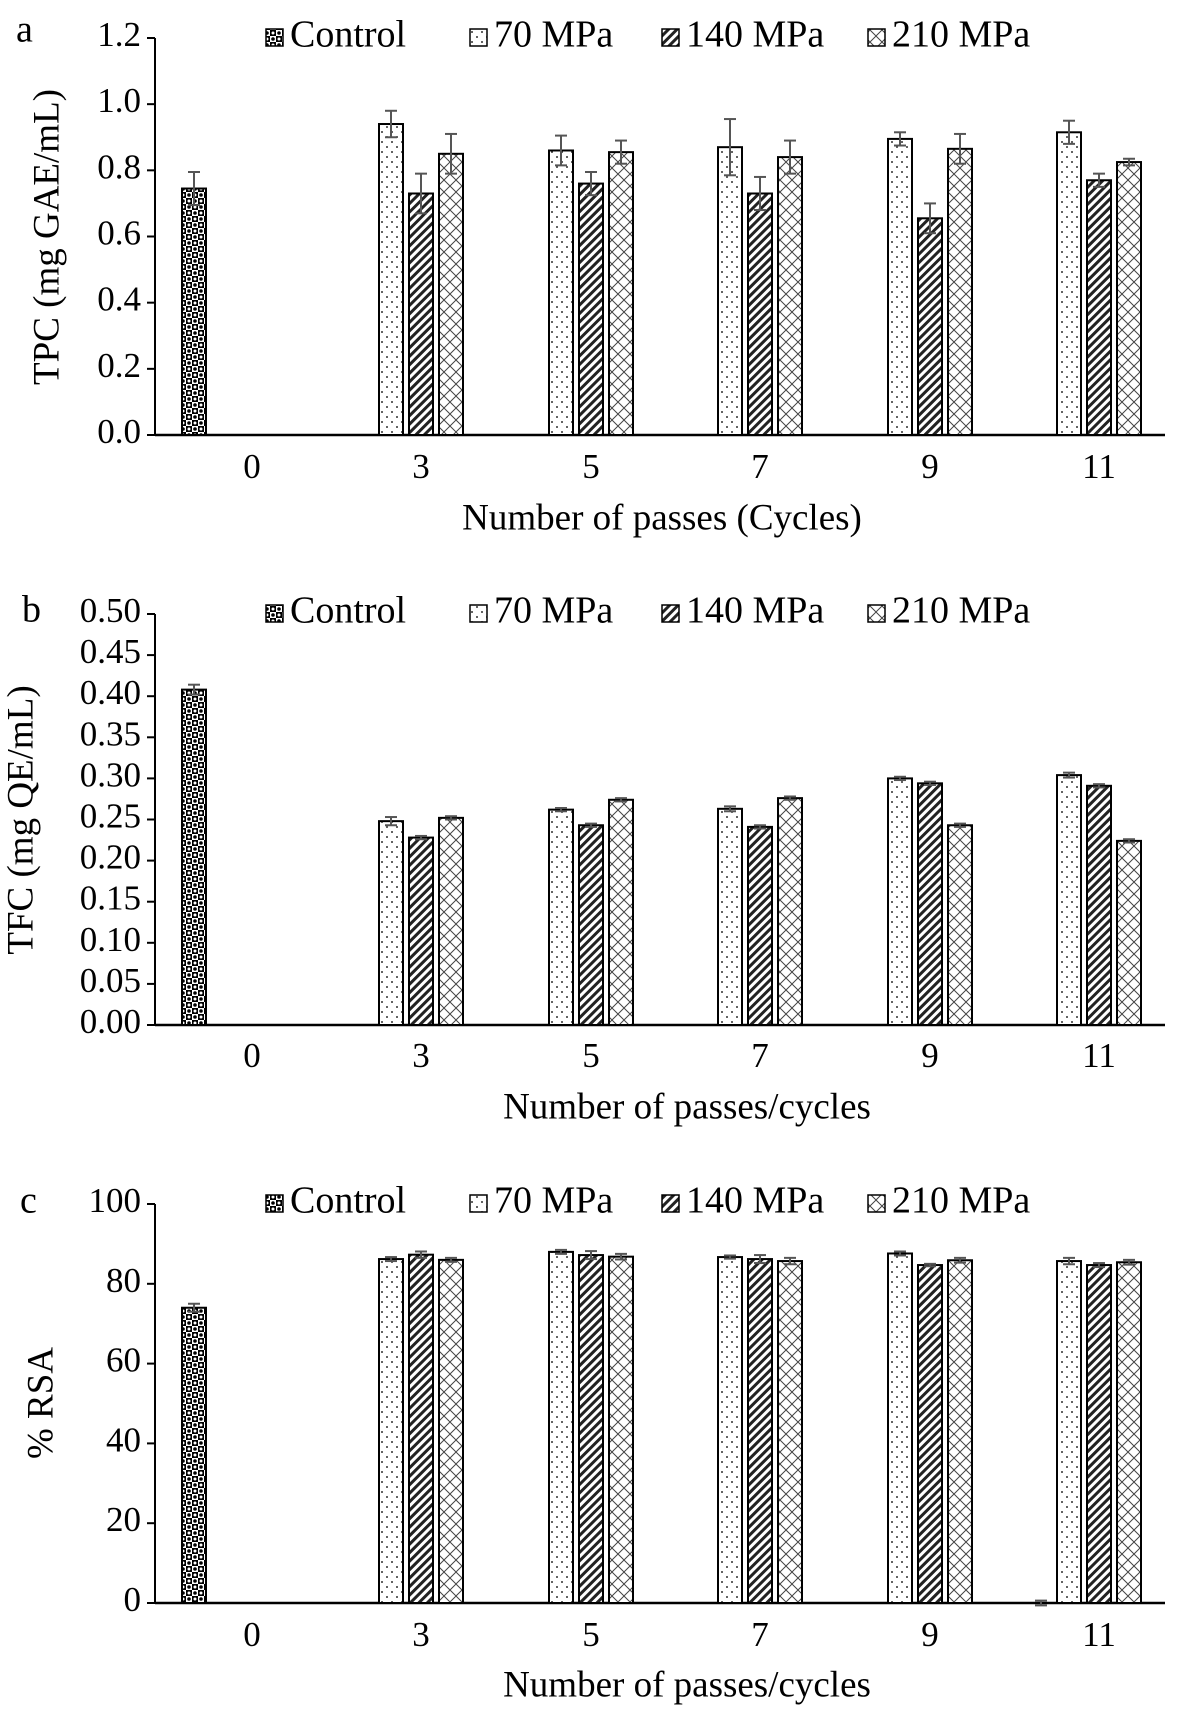 Image resolution: width=1181 pixels, height=1736 pixels. What do you see at coordinates (119, 365) in the screenshot?
I see `y-tick-label: 0.2` at bounding box center [119, 365].